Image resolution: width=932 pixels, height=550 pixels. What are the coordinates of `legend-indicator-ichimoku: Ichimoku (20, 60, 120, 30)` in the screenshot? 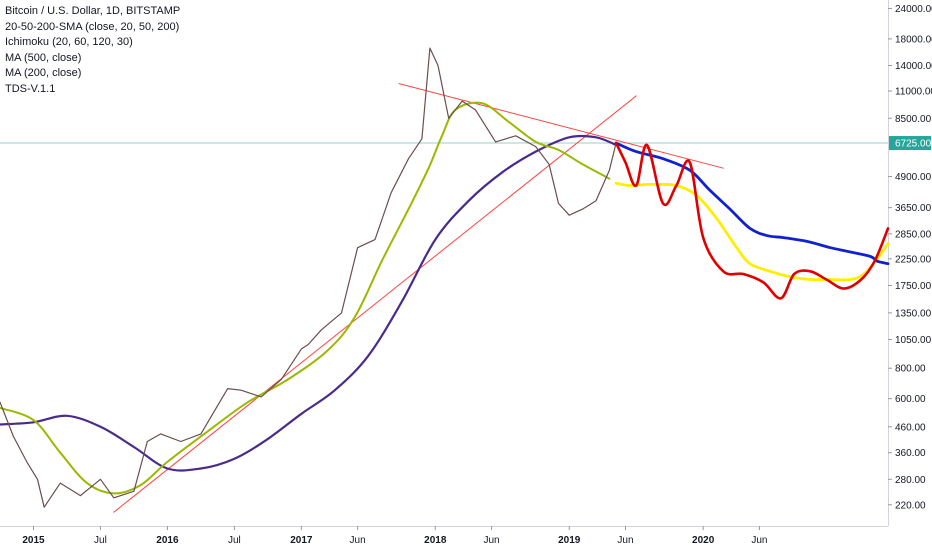 It's located at (69, 42).